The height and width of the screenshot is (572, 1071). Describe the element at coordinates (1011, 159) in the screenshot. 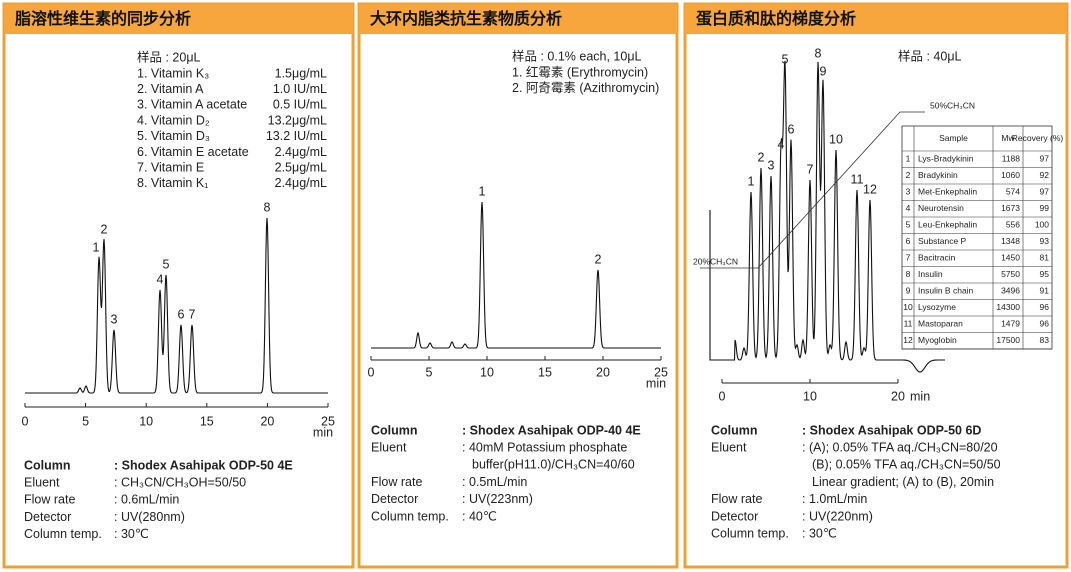

I see `table-cell: 1188` at that location.